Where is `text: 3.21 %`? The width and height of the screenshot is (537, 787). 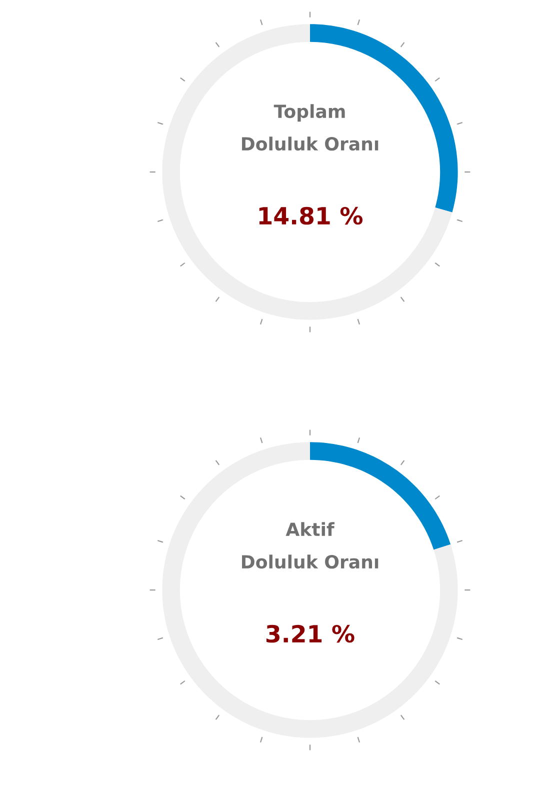 text: 3.21 % is located at coordinates (310, 633).